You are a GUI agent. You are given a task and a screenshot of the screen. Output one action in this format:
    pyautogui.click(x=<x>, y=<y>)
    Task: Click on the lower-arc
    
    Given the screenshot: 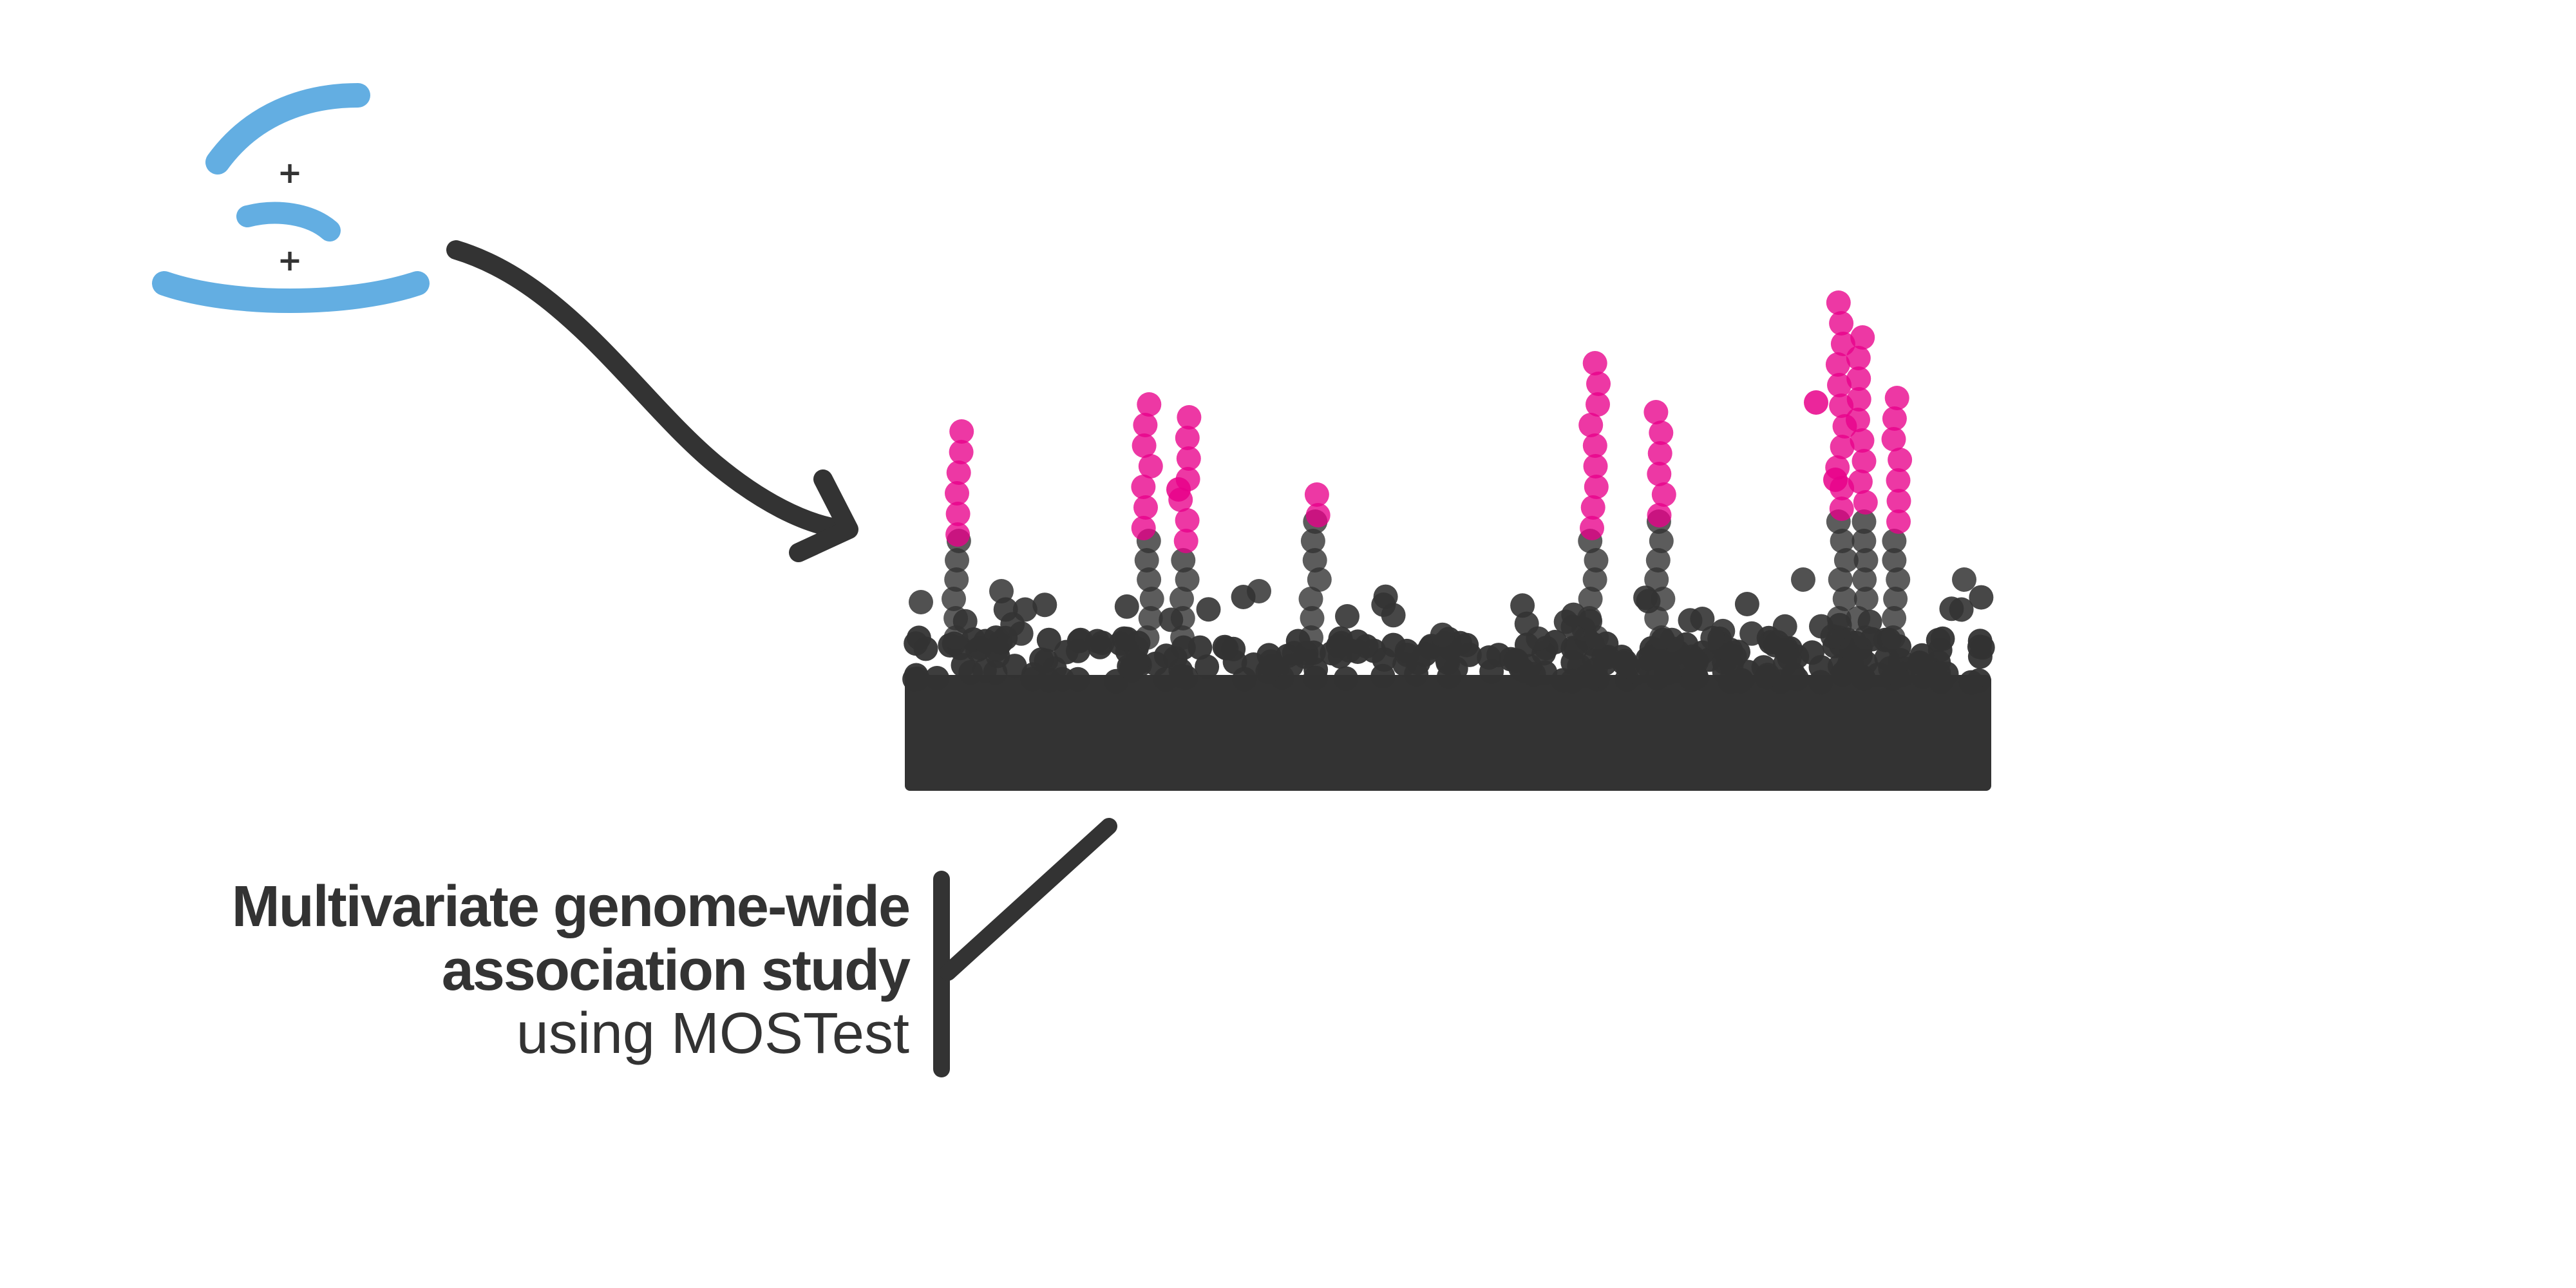 What is the action you would take?
    pyautogui.click(x=291, y=292)
    